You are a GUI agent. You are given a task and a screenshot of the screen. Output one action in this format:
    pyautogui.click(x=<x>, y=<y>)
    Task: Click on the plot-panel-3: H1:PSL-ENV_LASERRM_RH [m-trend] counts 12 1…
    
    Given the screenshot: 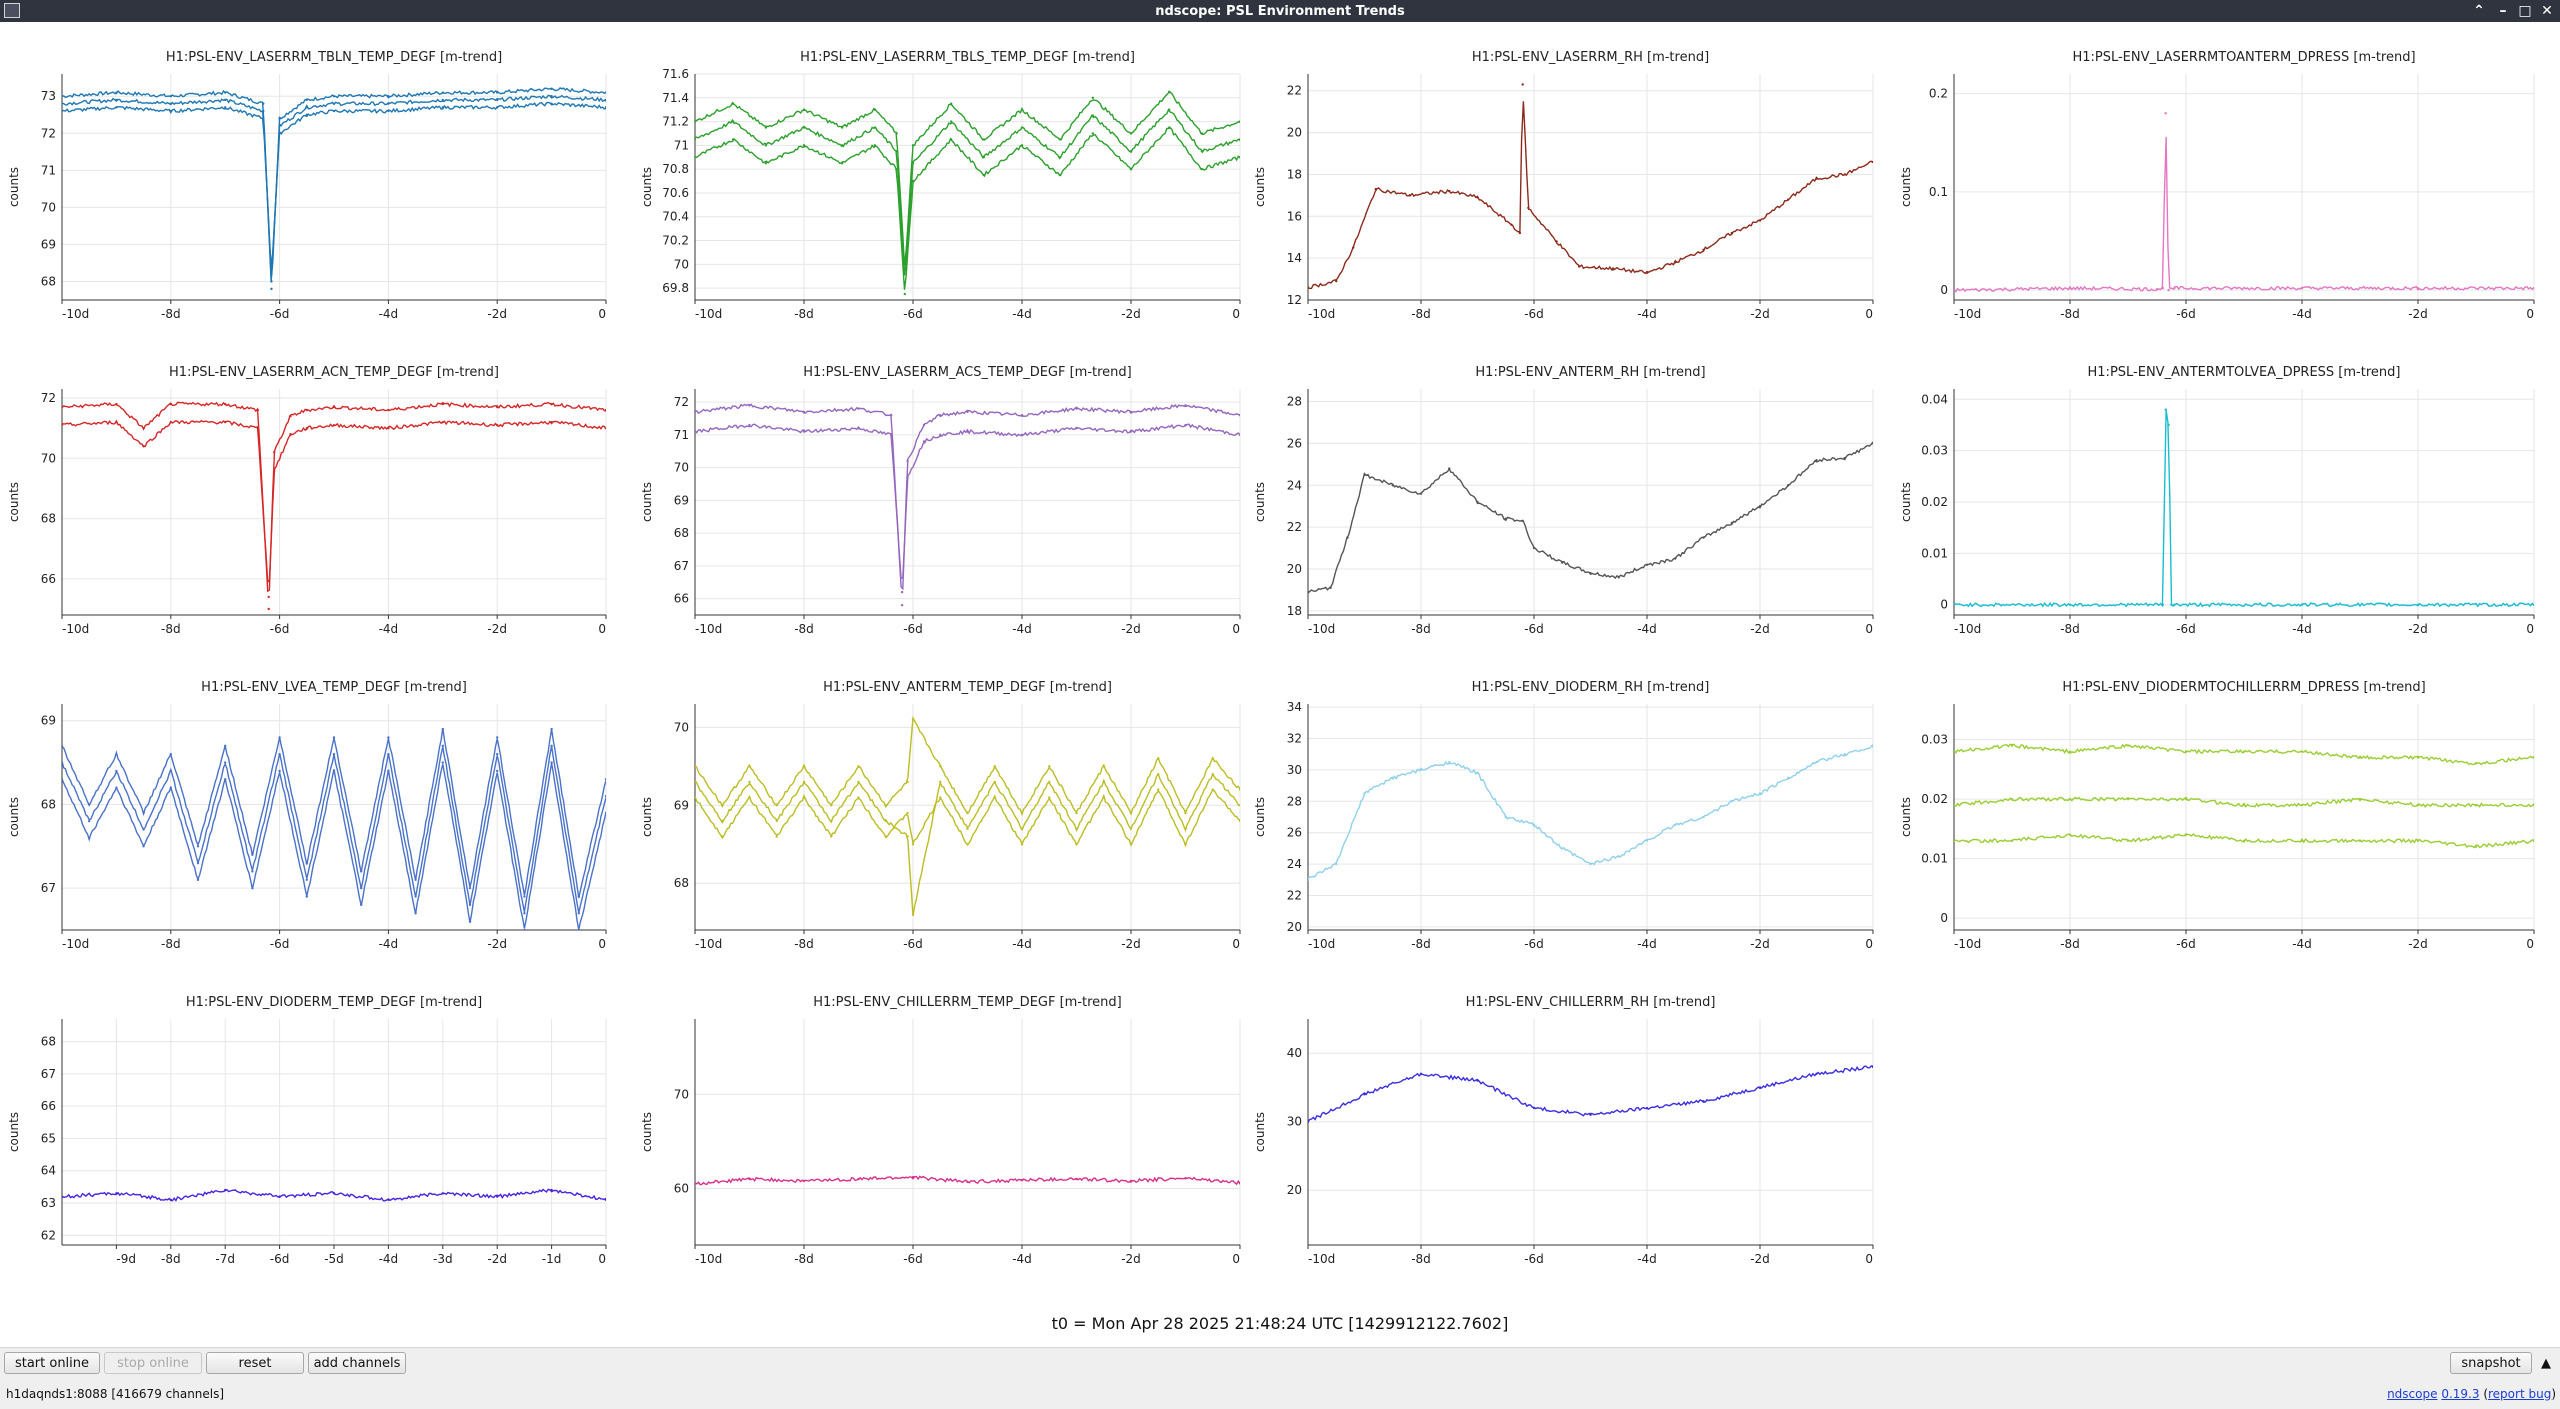 What is the action you would take?
    pyautogui.click(x=1563, y=178)
    